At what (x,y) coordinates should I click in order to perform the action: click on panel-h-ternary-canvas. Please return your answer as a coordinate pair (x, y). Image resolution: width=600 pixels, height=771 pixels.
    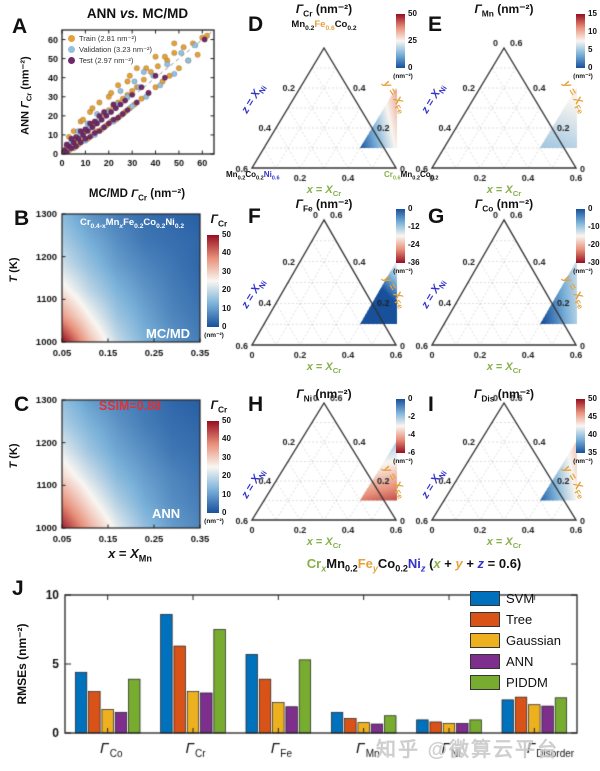
    Looking at the image, I should click on (324, 466).